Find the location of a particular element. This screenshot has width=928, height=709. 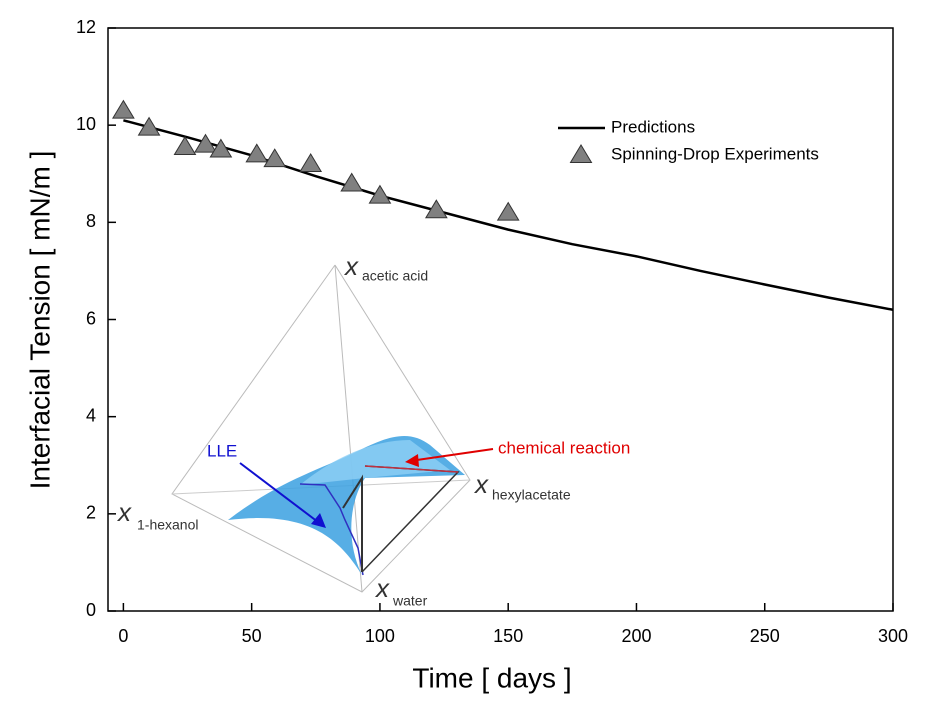

annotation: chemical reaction is located at coordinates (564, 447).